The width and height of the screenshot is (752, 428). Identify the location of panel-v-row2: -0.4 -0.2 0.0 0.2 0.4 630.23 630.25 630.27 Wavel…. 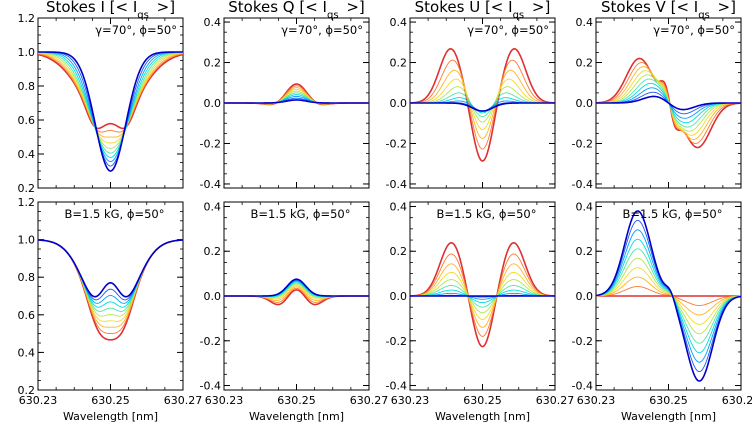
(662, 311).